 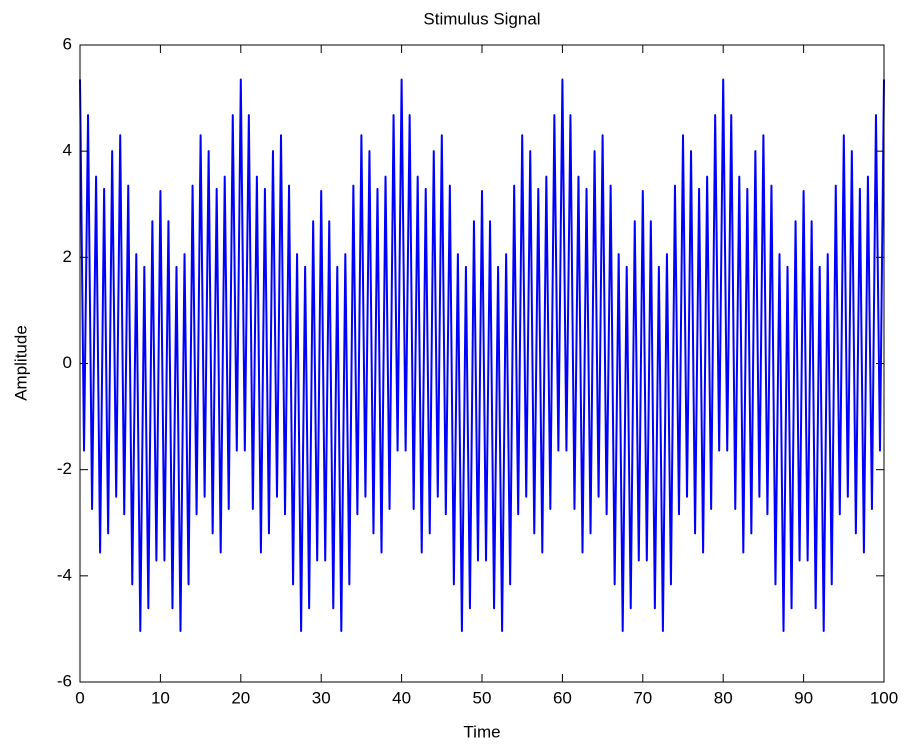 I want to click on y-tick-label: -4, so click(x=64, y=574).